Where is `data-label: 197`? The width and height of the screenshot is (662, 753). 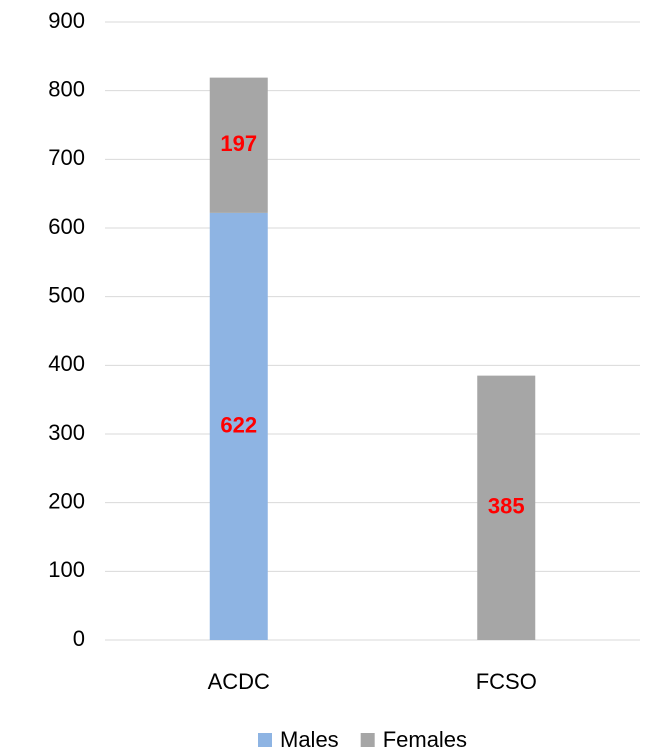
data-label: 197 is located at coordinates (238, 143).